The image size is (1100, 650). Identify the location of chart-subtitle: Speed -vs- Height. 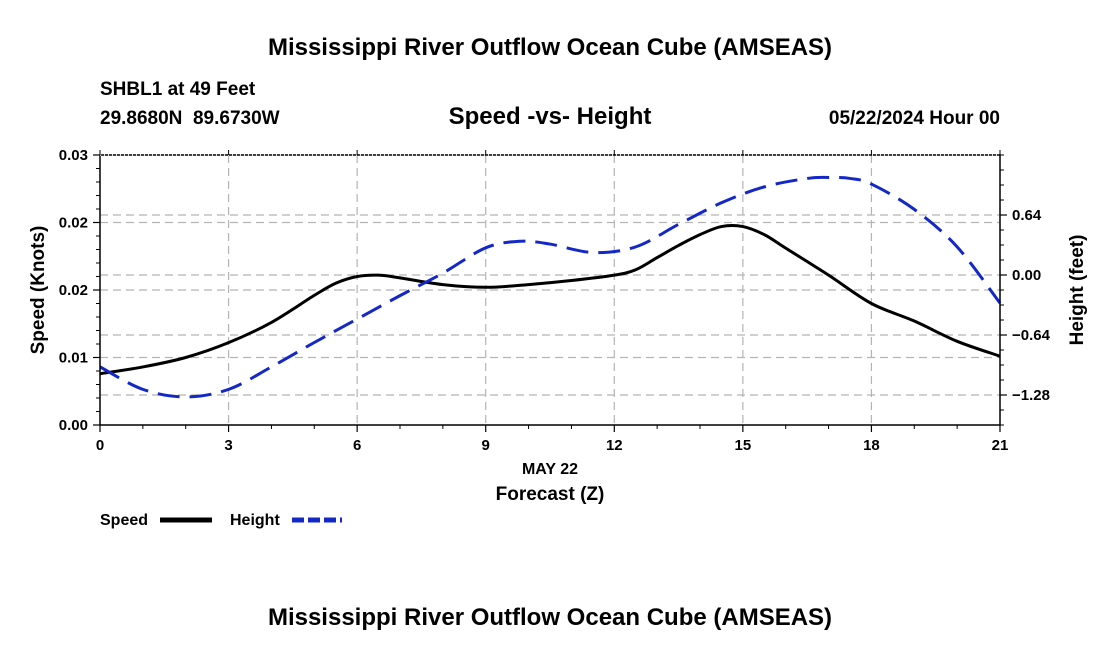
(550, 116).